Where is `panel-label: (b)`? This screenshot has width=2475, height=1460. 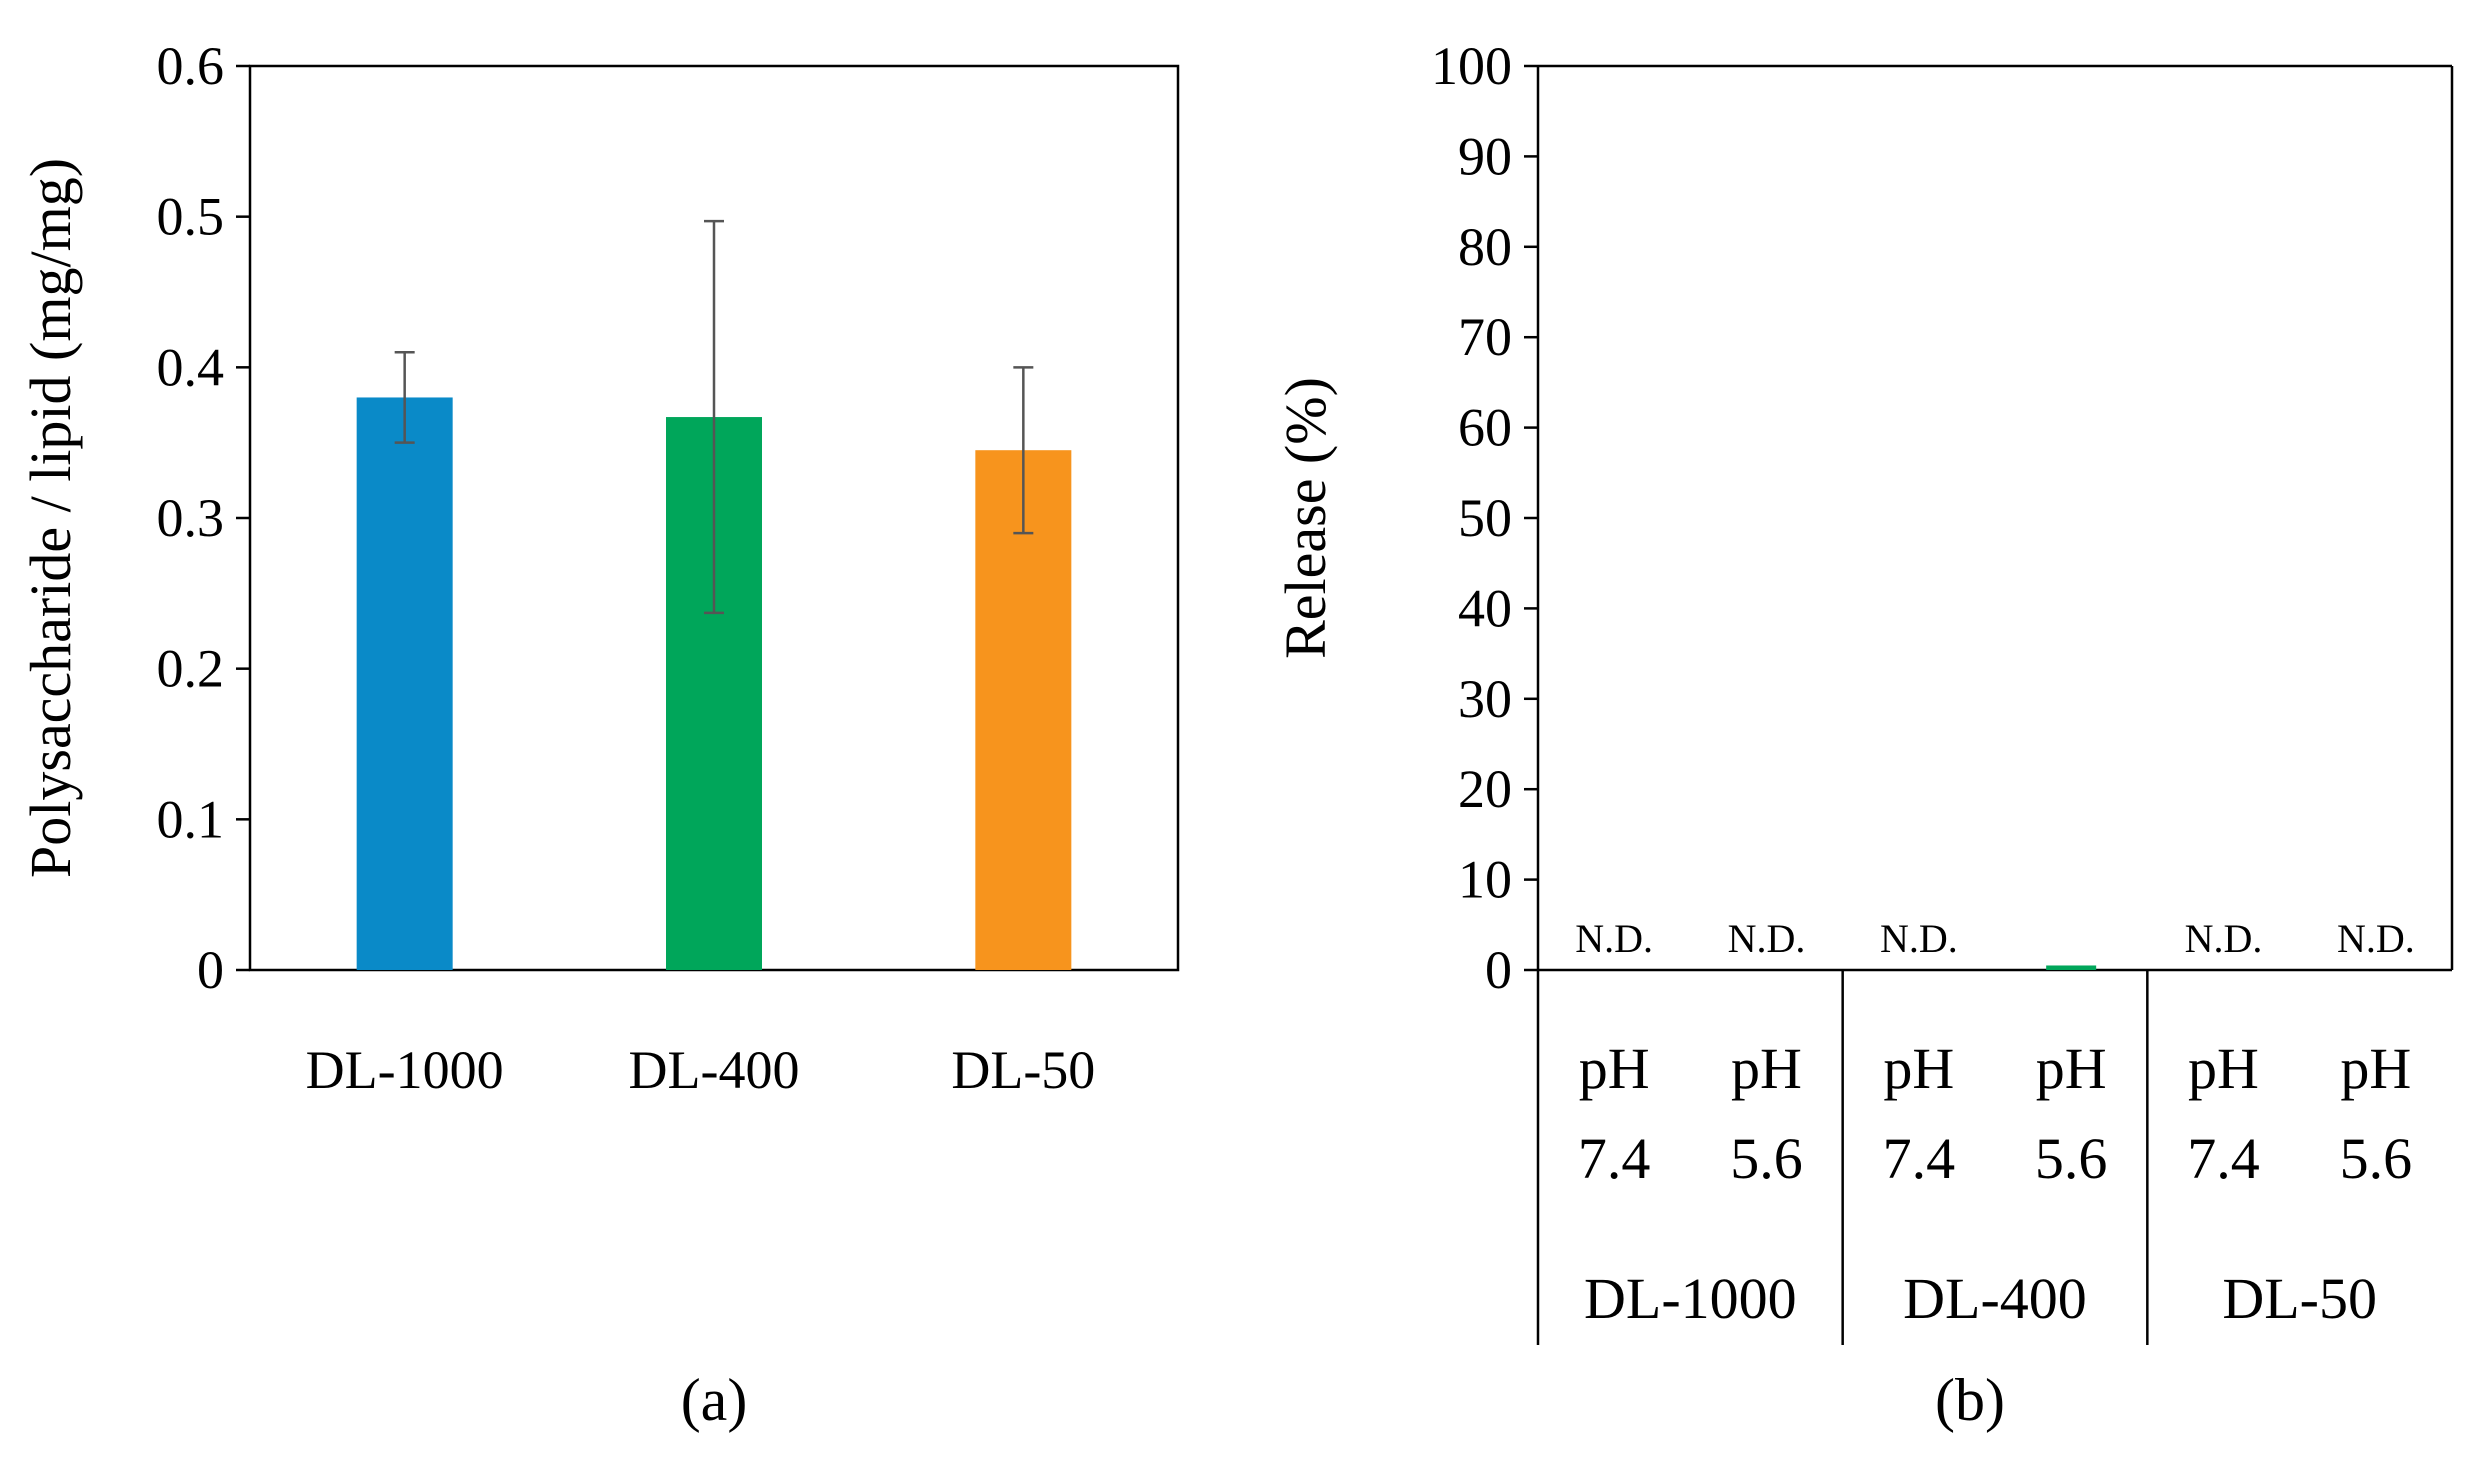
panel-label: (b) is located at coordinates (1970, 1400).